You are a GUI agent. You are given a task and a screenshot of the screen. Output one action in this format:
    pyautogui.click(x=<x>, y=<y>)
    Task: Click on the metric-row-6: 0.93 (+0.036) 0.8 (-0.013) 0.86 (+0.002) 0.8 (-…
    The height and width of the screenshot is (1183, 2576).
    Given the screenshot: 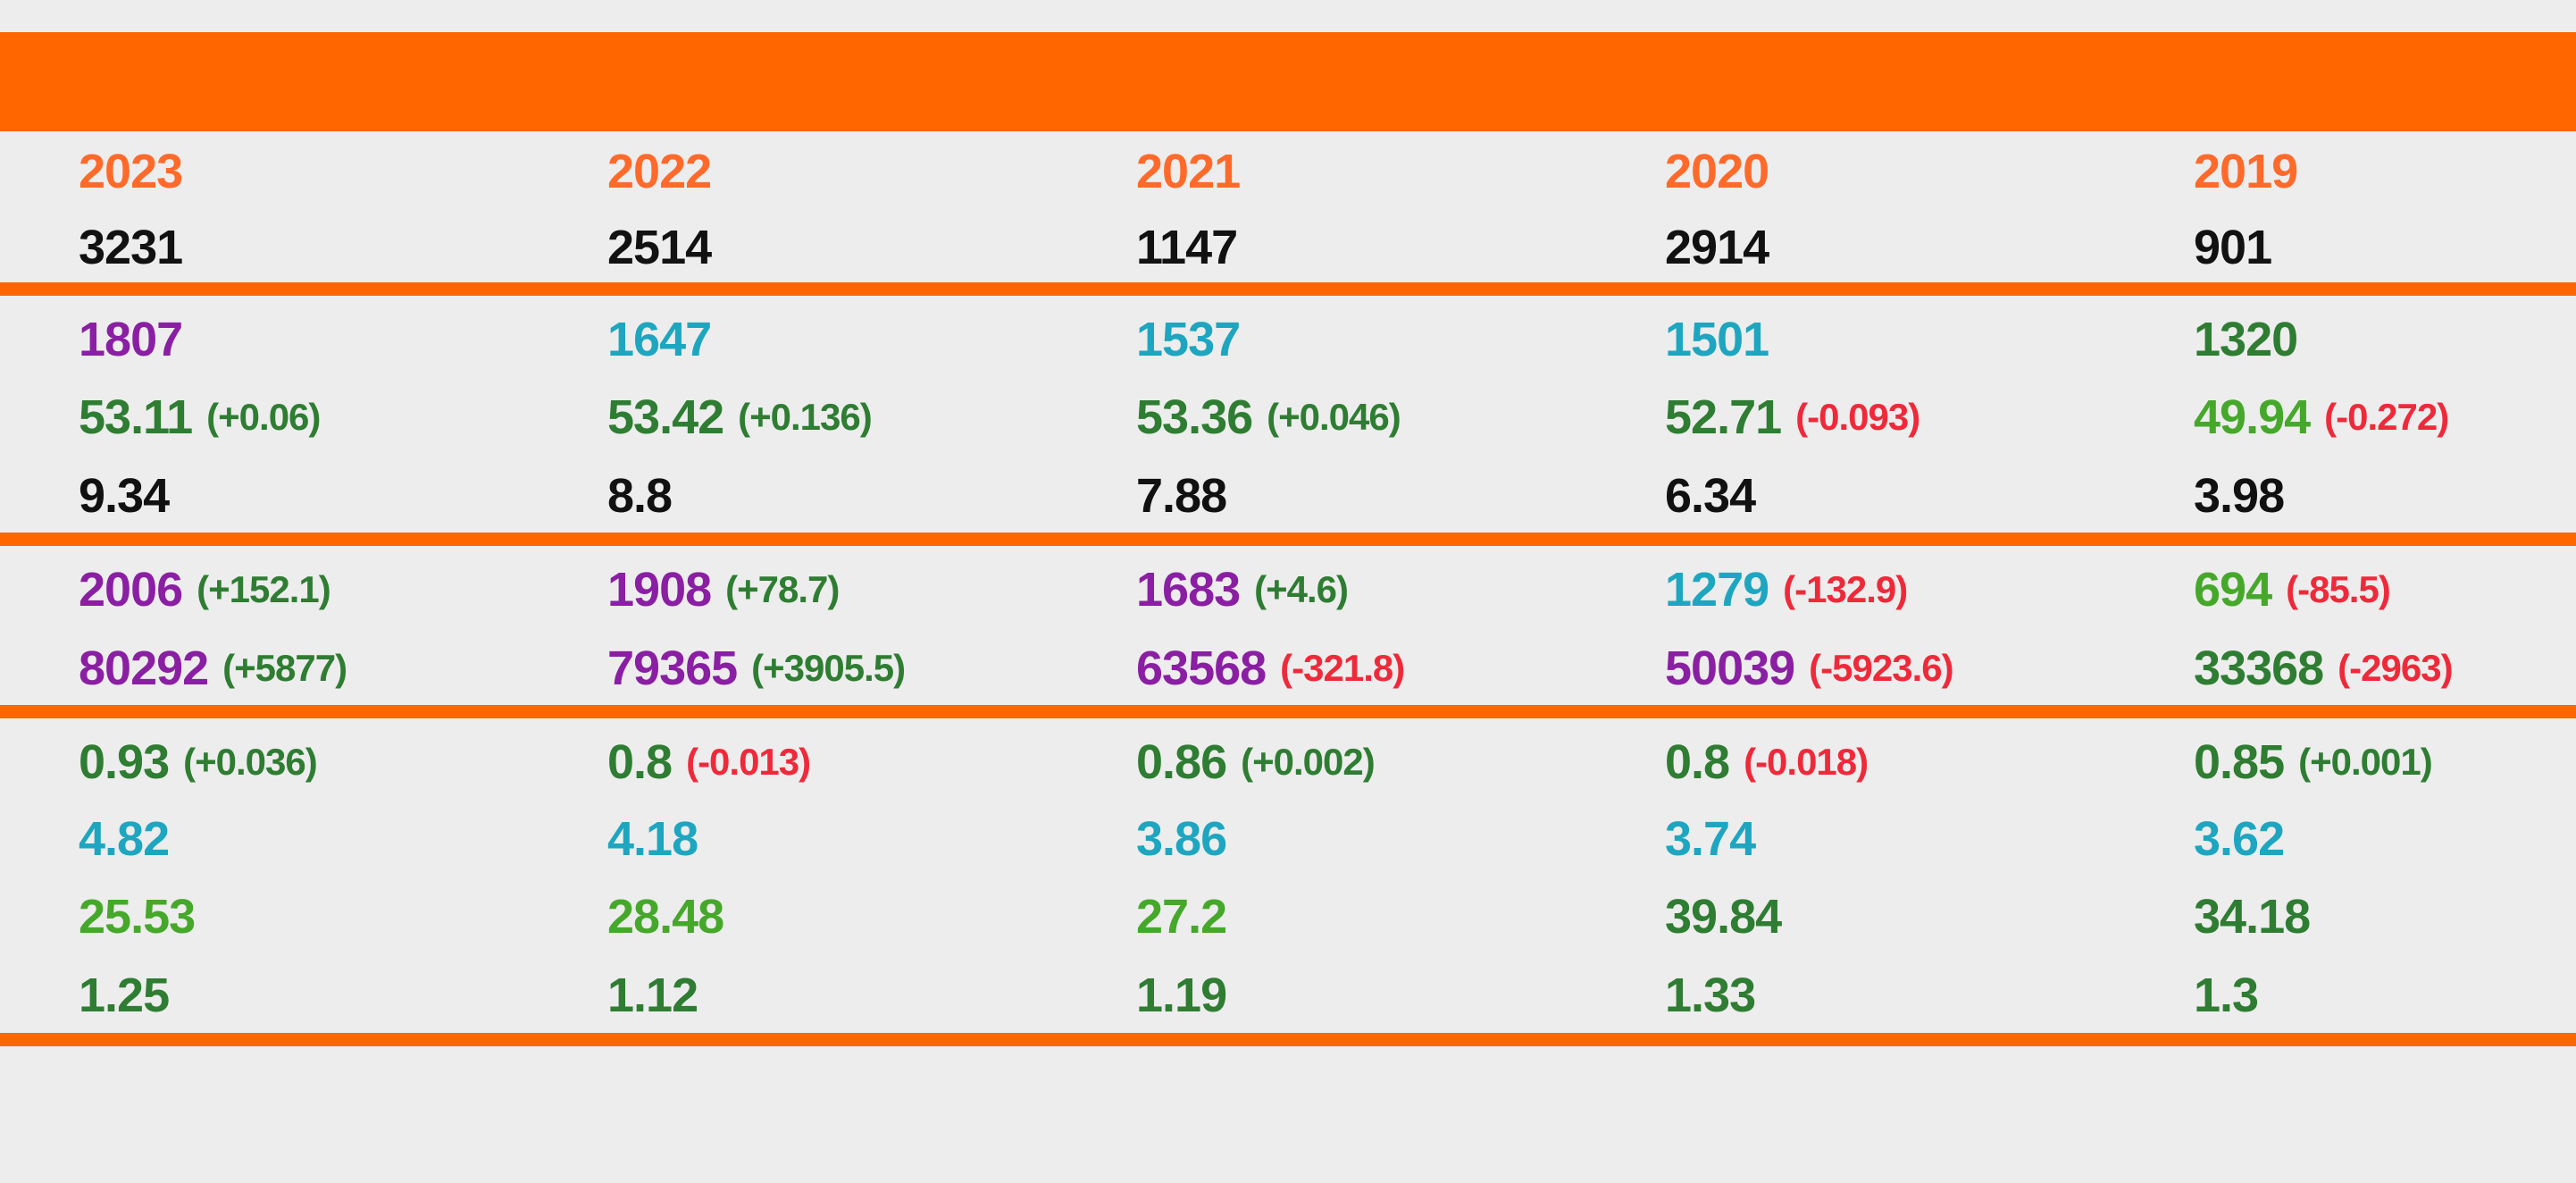 What is the action you would take?
    pyautogui.click(x=1288, y=762)
    